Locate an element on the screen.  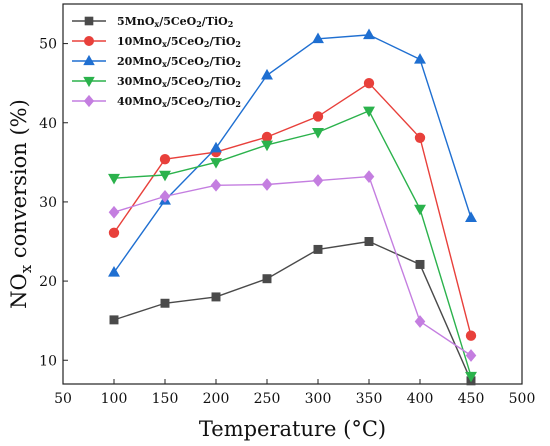
legend-entry: 30MnOx/5CeO2/TiO2 is located at coordinates (156, 82).